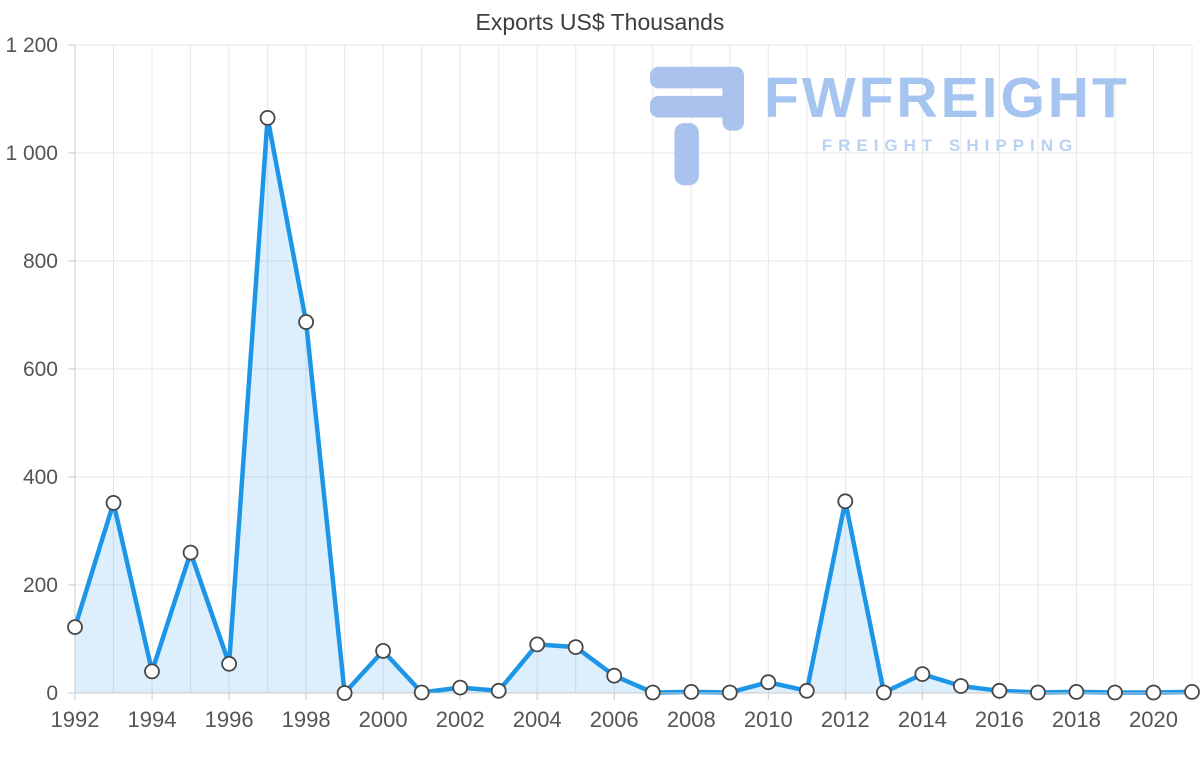 Image resolution: width=1200 pixels, height=763 pixels. What do you see at coordinates (40, 369) in the screenshot?
I see `y-axis-tick-label: 600` at bounding box center [40, 369].